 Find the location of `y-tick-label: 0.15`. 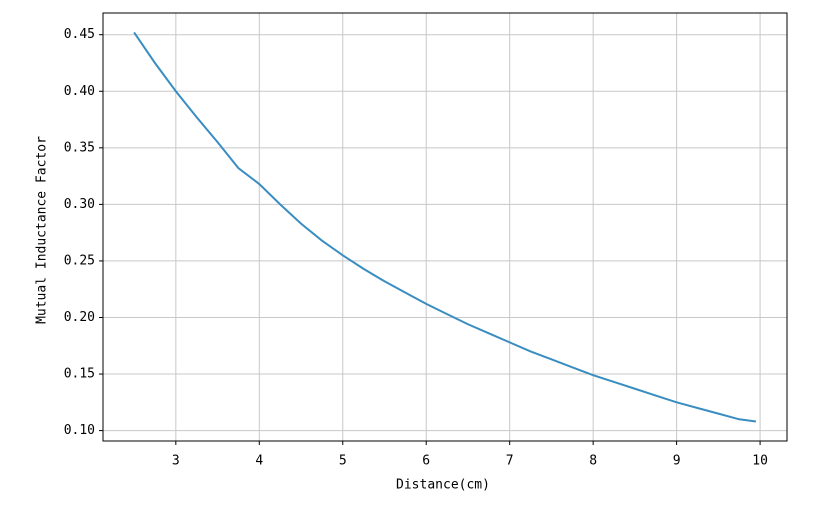

y-tick-label: 0.15 is located at coordinates (79, 374).